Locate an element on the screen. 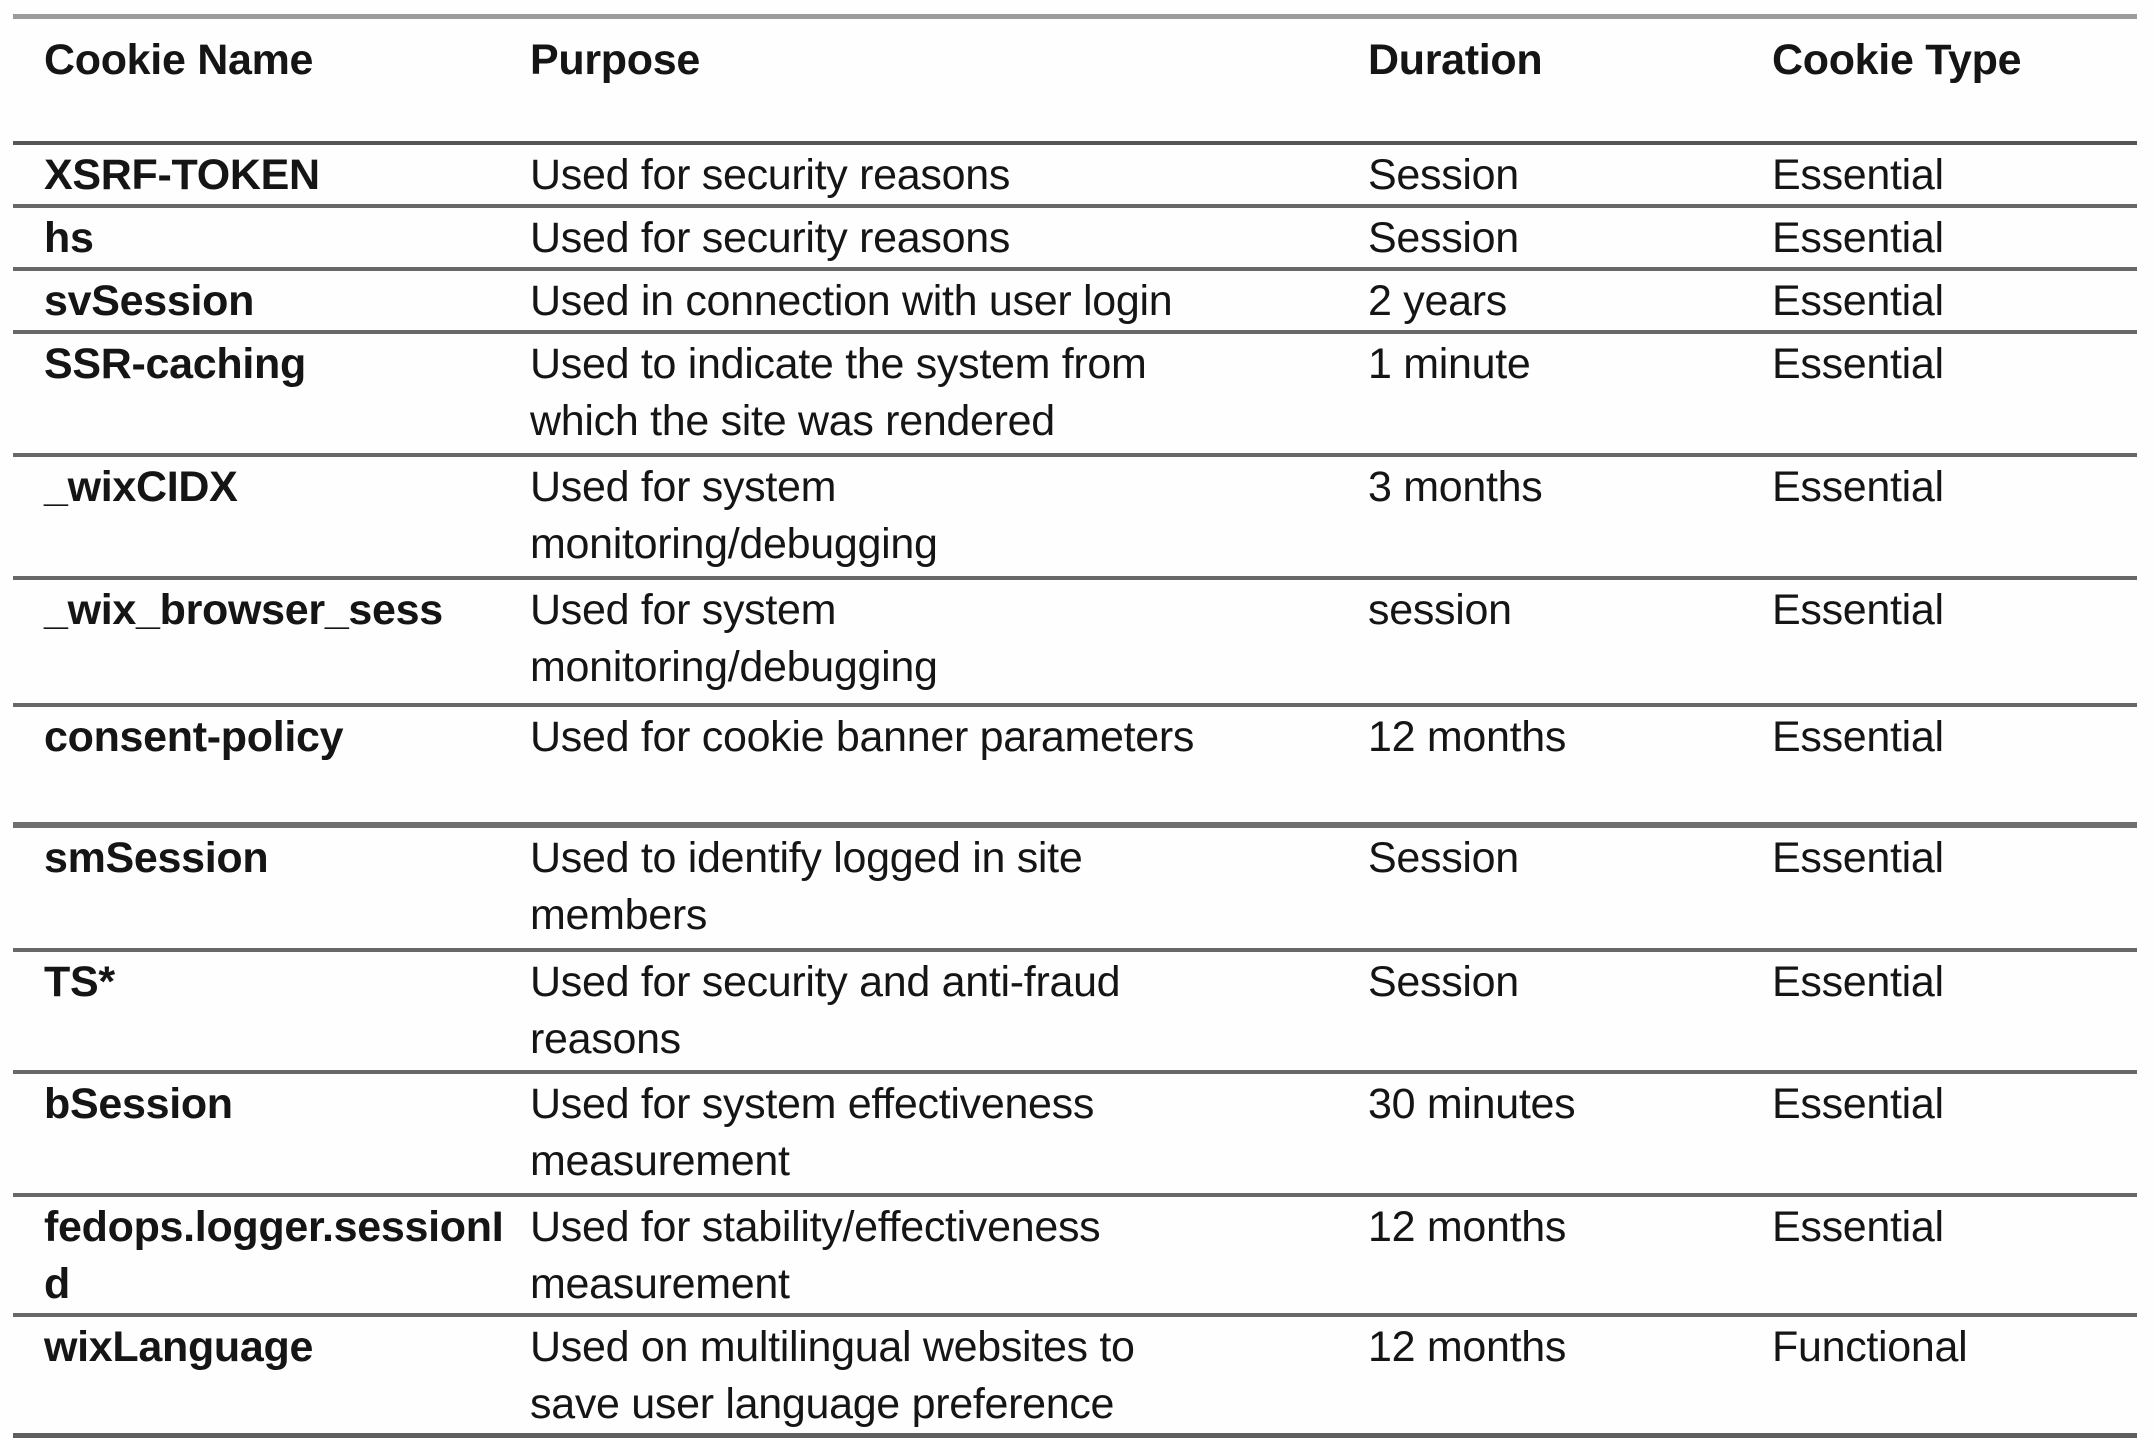  cookie-name-cell: fedops.logger.sessionId is located at coordinates (274, 1255).